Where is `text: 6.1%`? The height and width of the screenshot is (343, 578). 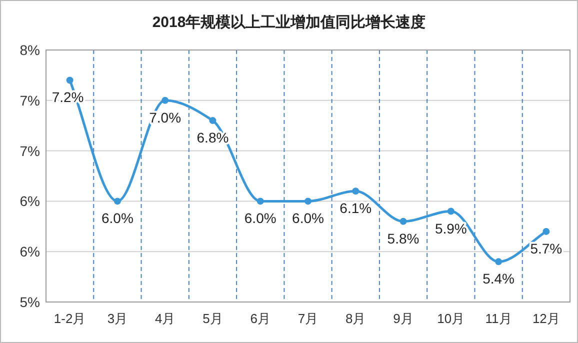
text: 6.1% is located at coordinates (356, 208).